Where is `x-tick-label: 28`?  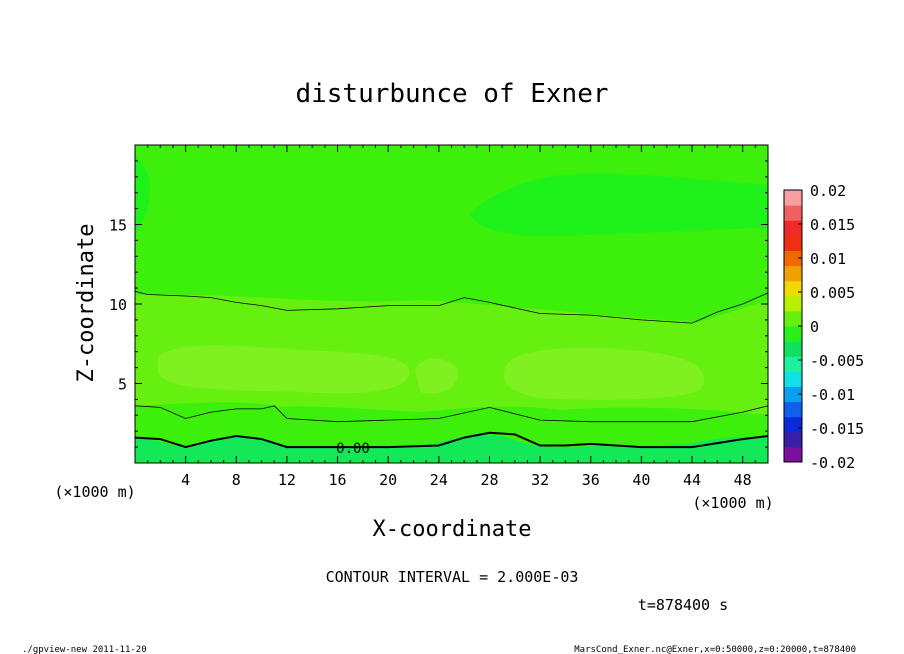
x-tick-label: 28 is located at coordinates (489, 480).